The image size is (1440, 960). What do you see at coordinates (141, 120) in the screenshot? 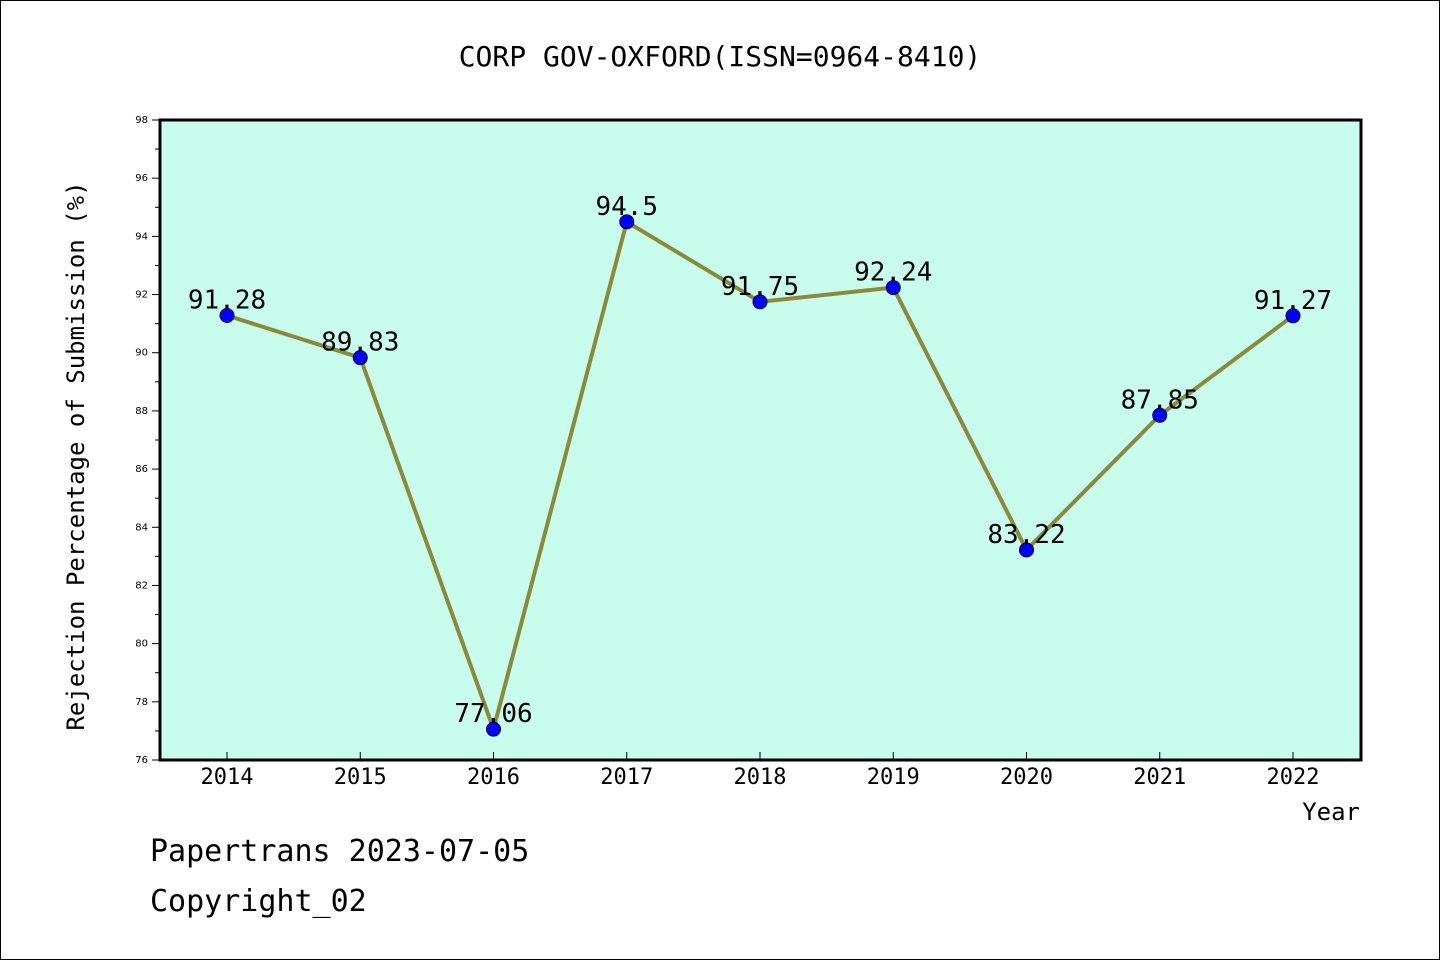
I see `y-tick-label: 98` at bounding box center [141, 120].